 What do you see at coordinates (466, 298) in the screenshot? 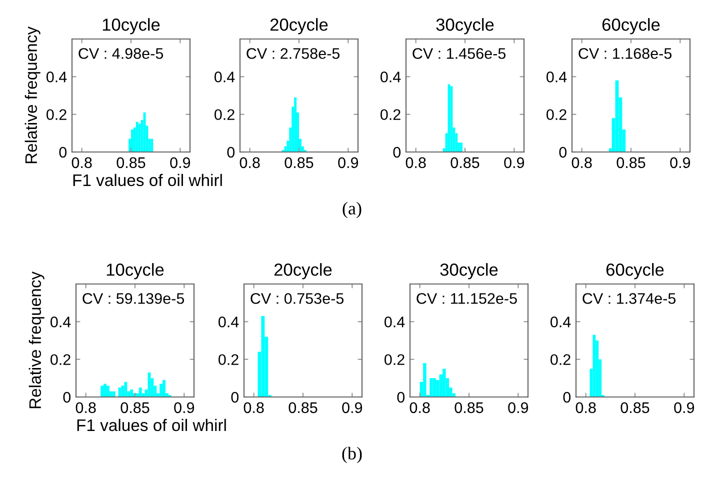
I see `annotation: CV : 11.152e-5` at bounding box center [466, 298].